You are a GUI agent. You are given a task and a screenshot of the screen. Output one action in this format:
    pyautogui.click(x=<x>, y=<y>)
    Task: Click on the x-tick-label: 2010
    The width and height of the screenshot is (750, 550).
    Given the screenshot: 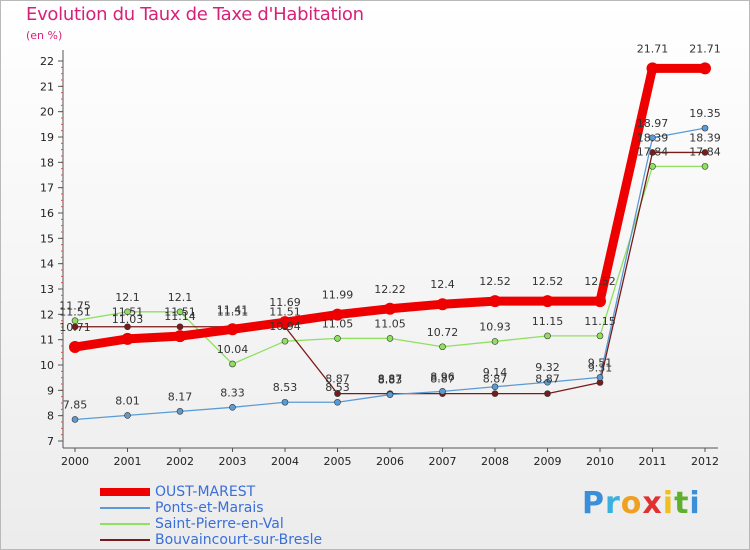 What is the action you would take?
    pyautogui.click(x=600, y=461)
    